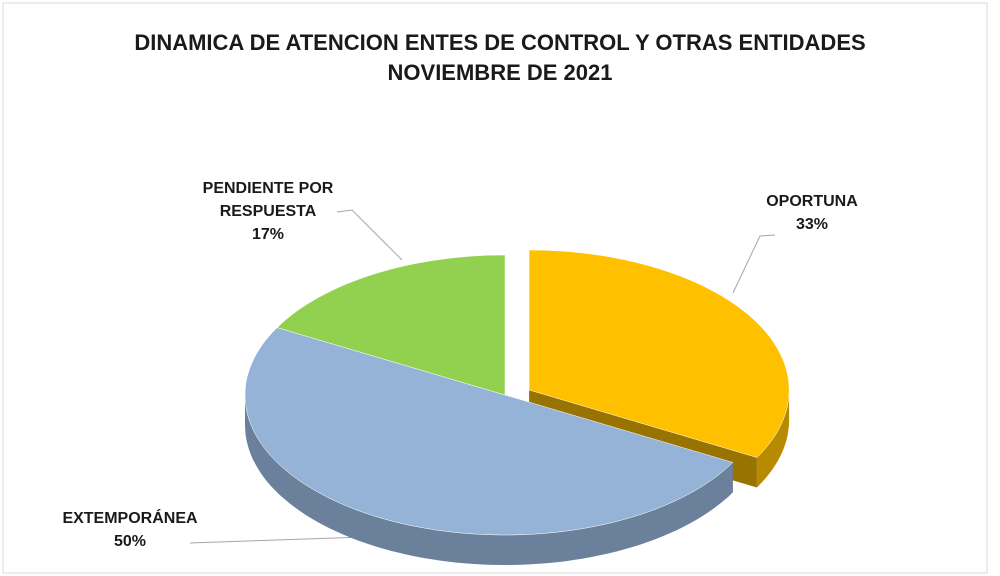 The width and height of the screenshot is (1000, 576). Describe the element at coordinates (130, 541) in the screenshot. I see `value-label: 50%` at that location.